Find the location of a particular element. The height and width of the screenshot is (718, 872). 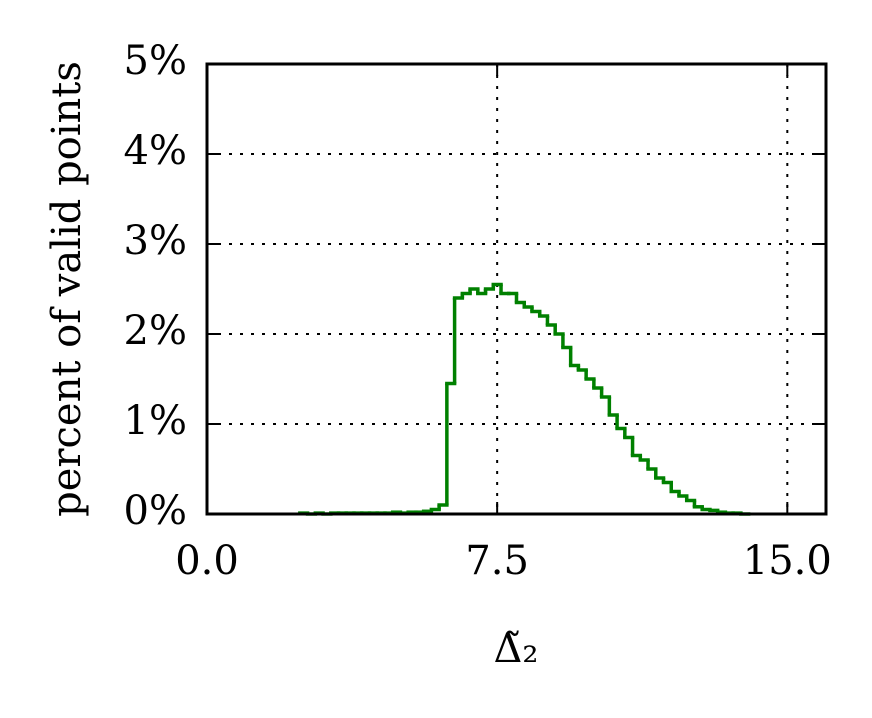

x-tick-label: 0.0 is located at coordinates (207, 561).